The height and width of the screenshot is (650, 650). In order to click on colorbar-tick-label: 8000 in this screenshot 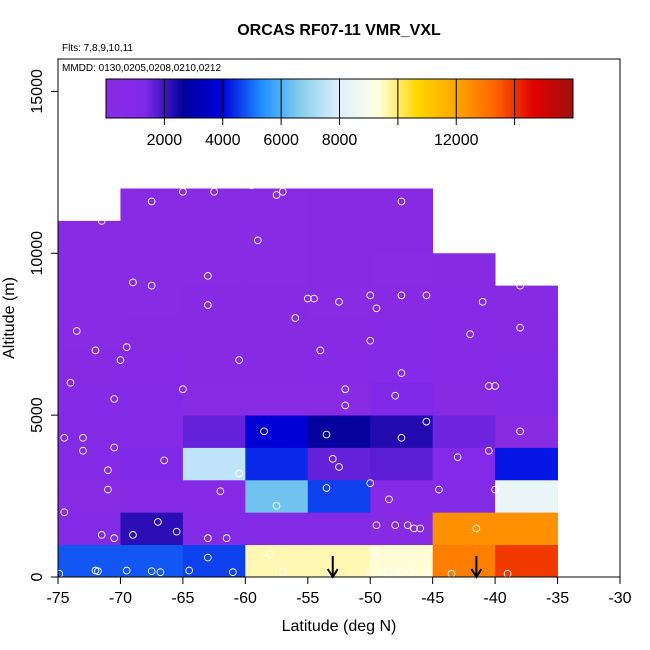, I will do `click(340, 140)`.